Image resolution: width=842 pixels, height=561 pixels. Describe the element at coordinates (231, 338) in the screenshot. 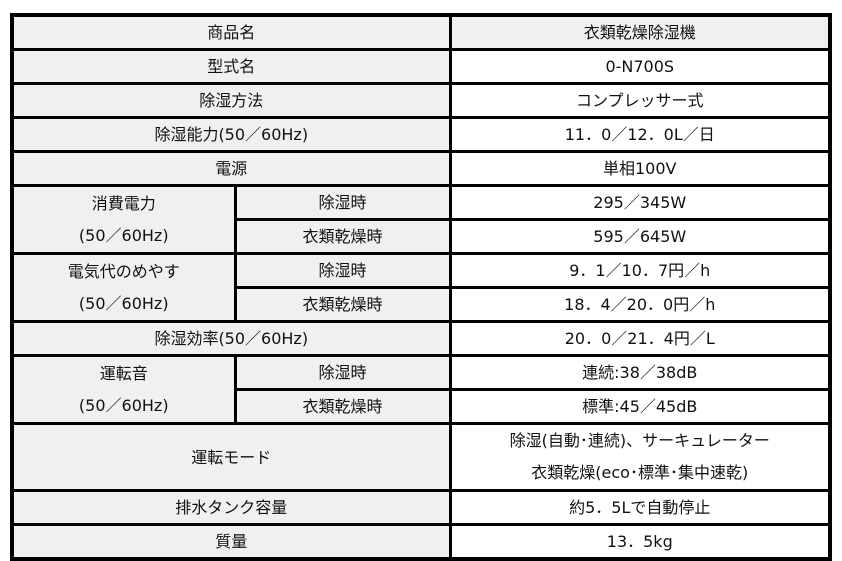

I see `label-efficiency: 除湿効率(50／60Hz)` at that location.